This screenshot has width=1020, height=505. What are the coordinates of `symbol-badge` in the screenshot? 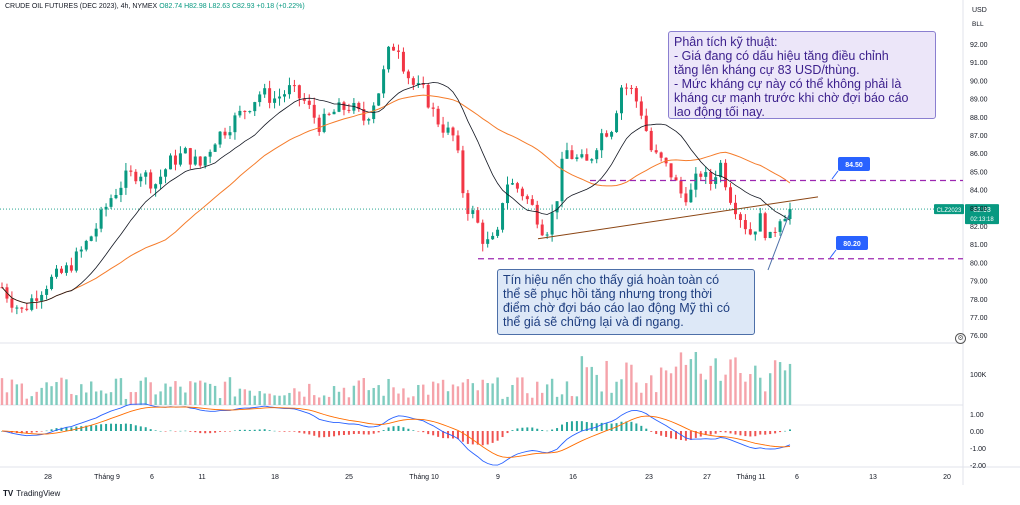 It's located at (949, 209).